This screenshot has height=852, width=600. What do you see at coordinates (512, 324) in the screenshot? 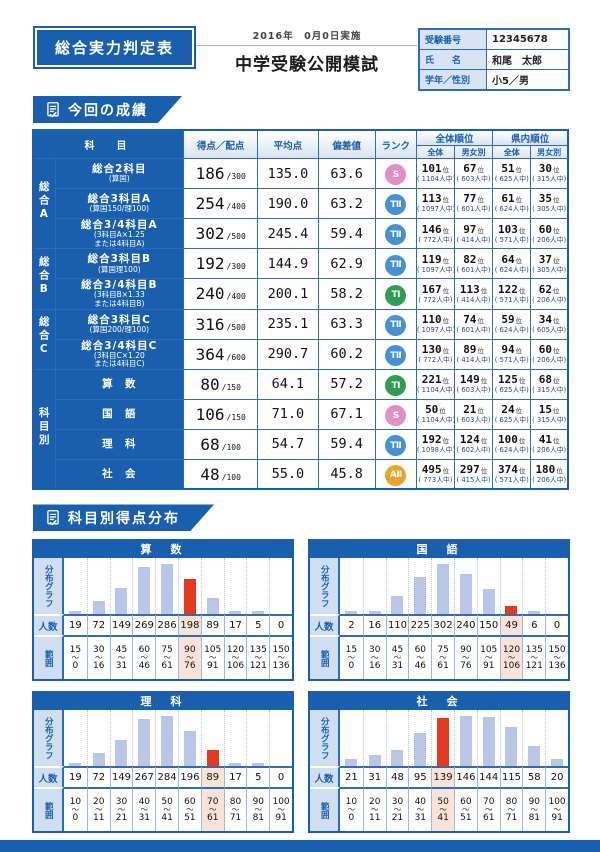
I see `position-cell: 59位( 624人中)` at bounding box center [512, 324].